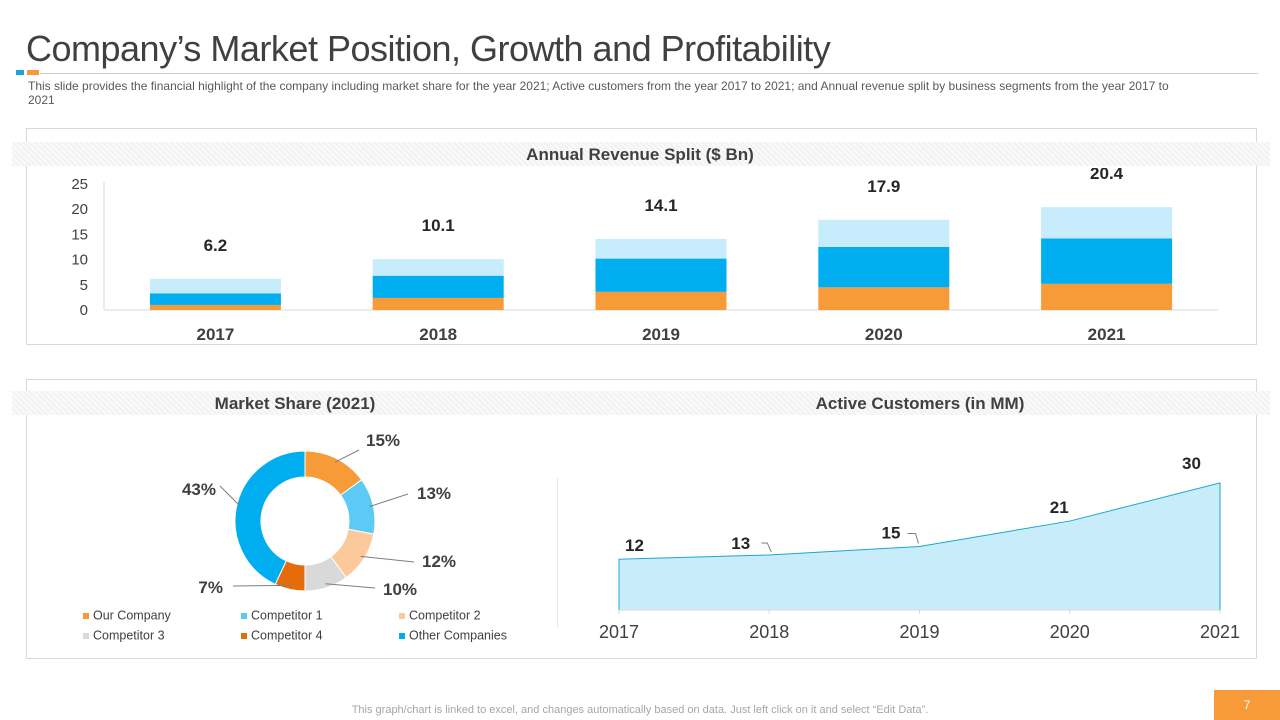 Image resolution: width=1280 pixels, height=720 pixels. Describe the element at coordinates (33, 72) in the screenshot. I see `title-accent-orange` at that location.